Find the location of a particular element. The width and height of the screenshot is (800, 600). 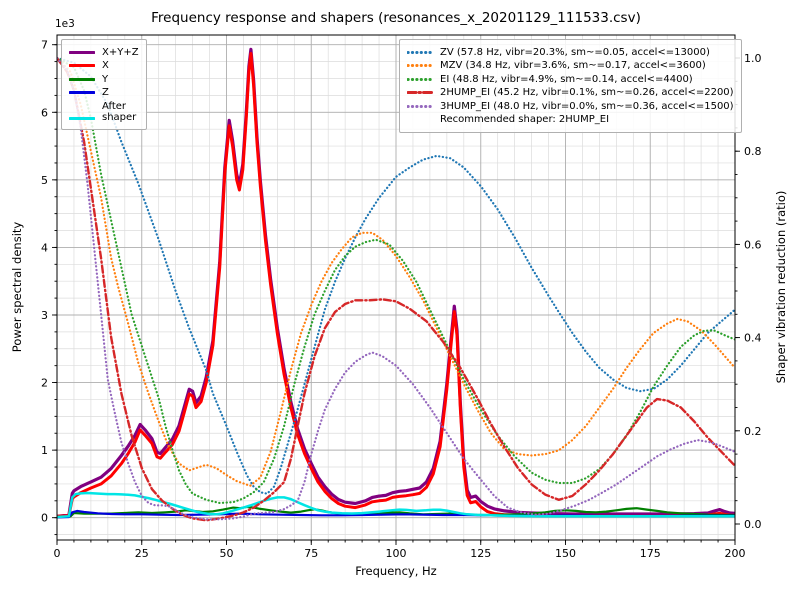

left-y-tick-label: 5 is located at coordinates (44, 180).